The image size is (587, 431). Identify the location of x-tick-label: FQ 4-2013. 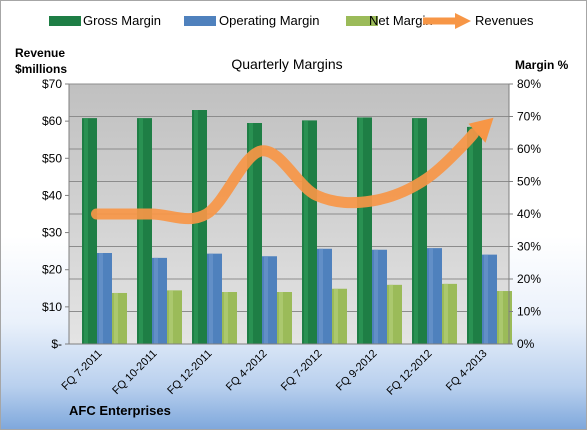
(467, 371).